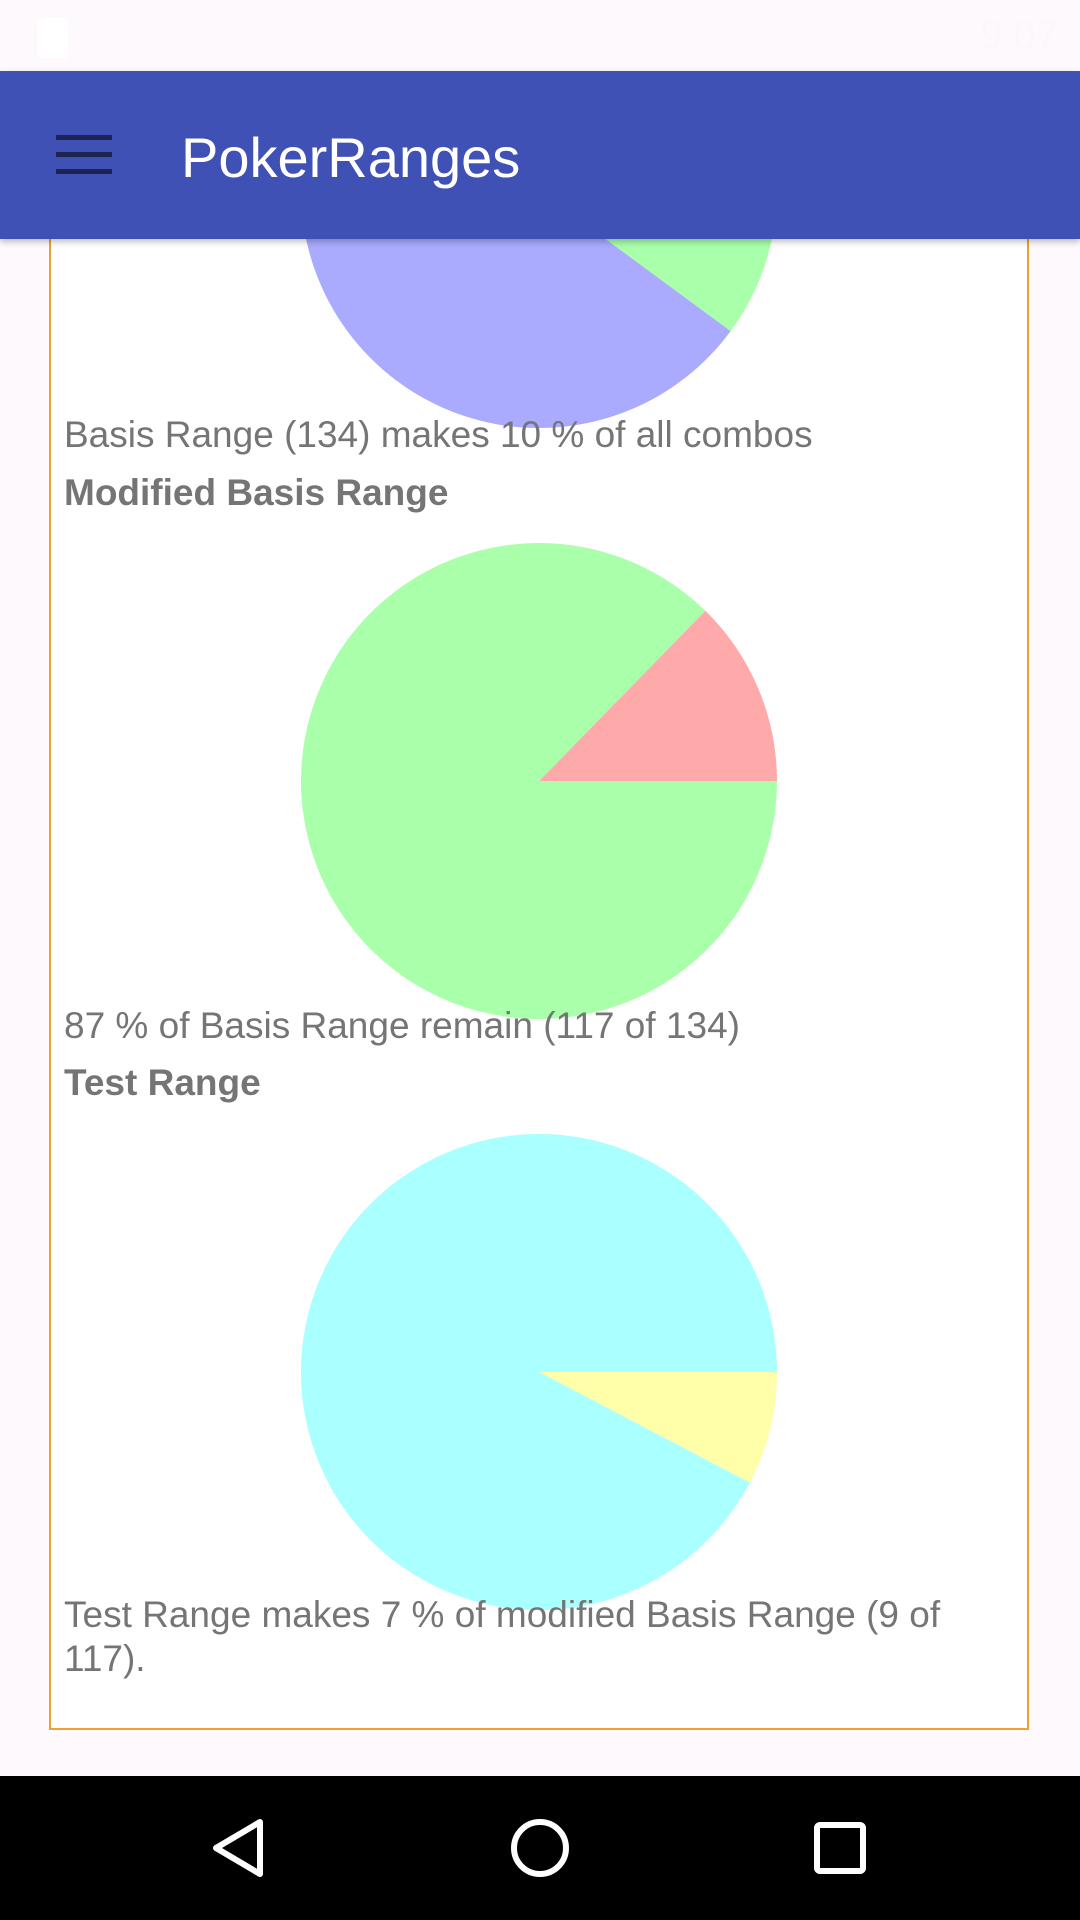 The height and width of the screenshot is (1920, 1080). Describe the element at coordinates (1019, 36) in the screenshot. I see `status-time: 9:07` at that location.